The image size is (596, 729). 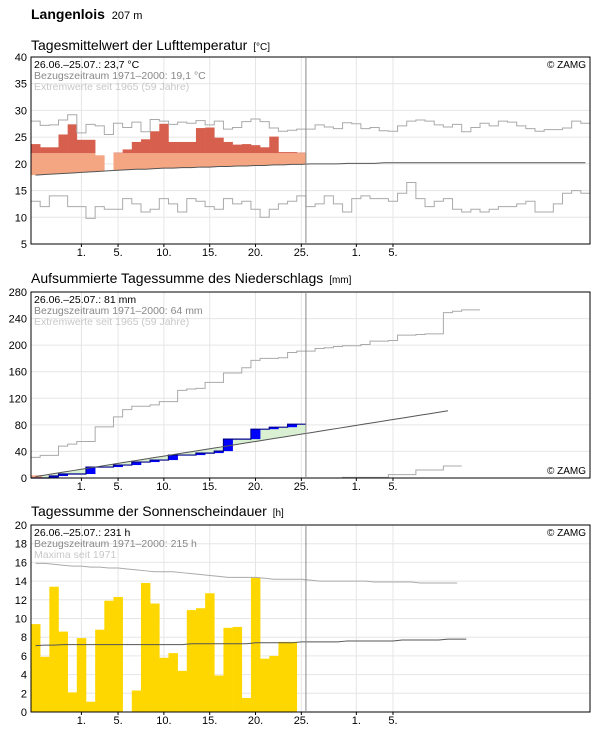 What do you see at coordinates (21, 452) in the screenshot?
I see `precipitation-ytick-label: 40` at bounding box center [21, 452].